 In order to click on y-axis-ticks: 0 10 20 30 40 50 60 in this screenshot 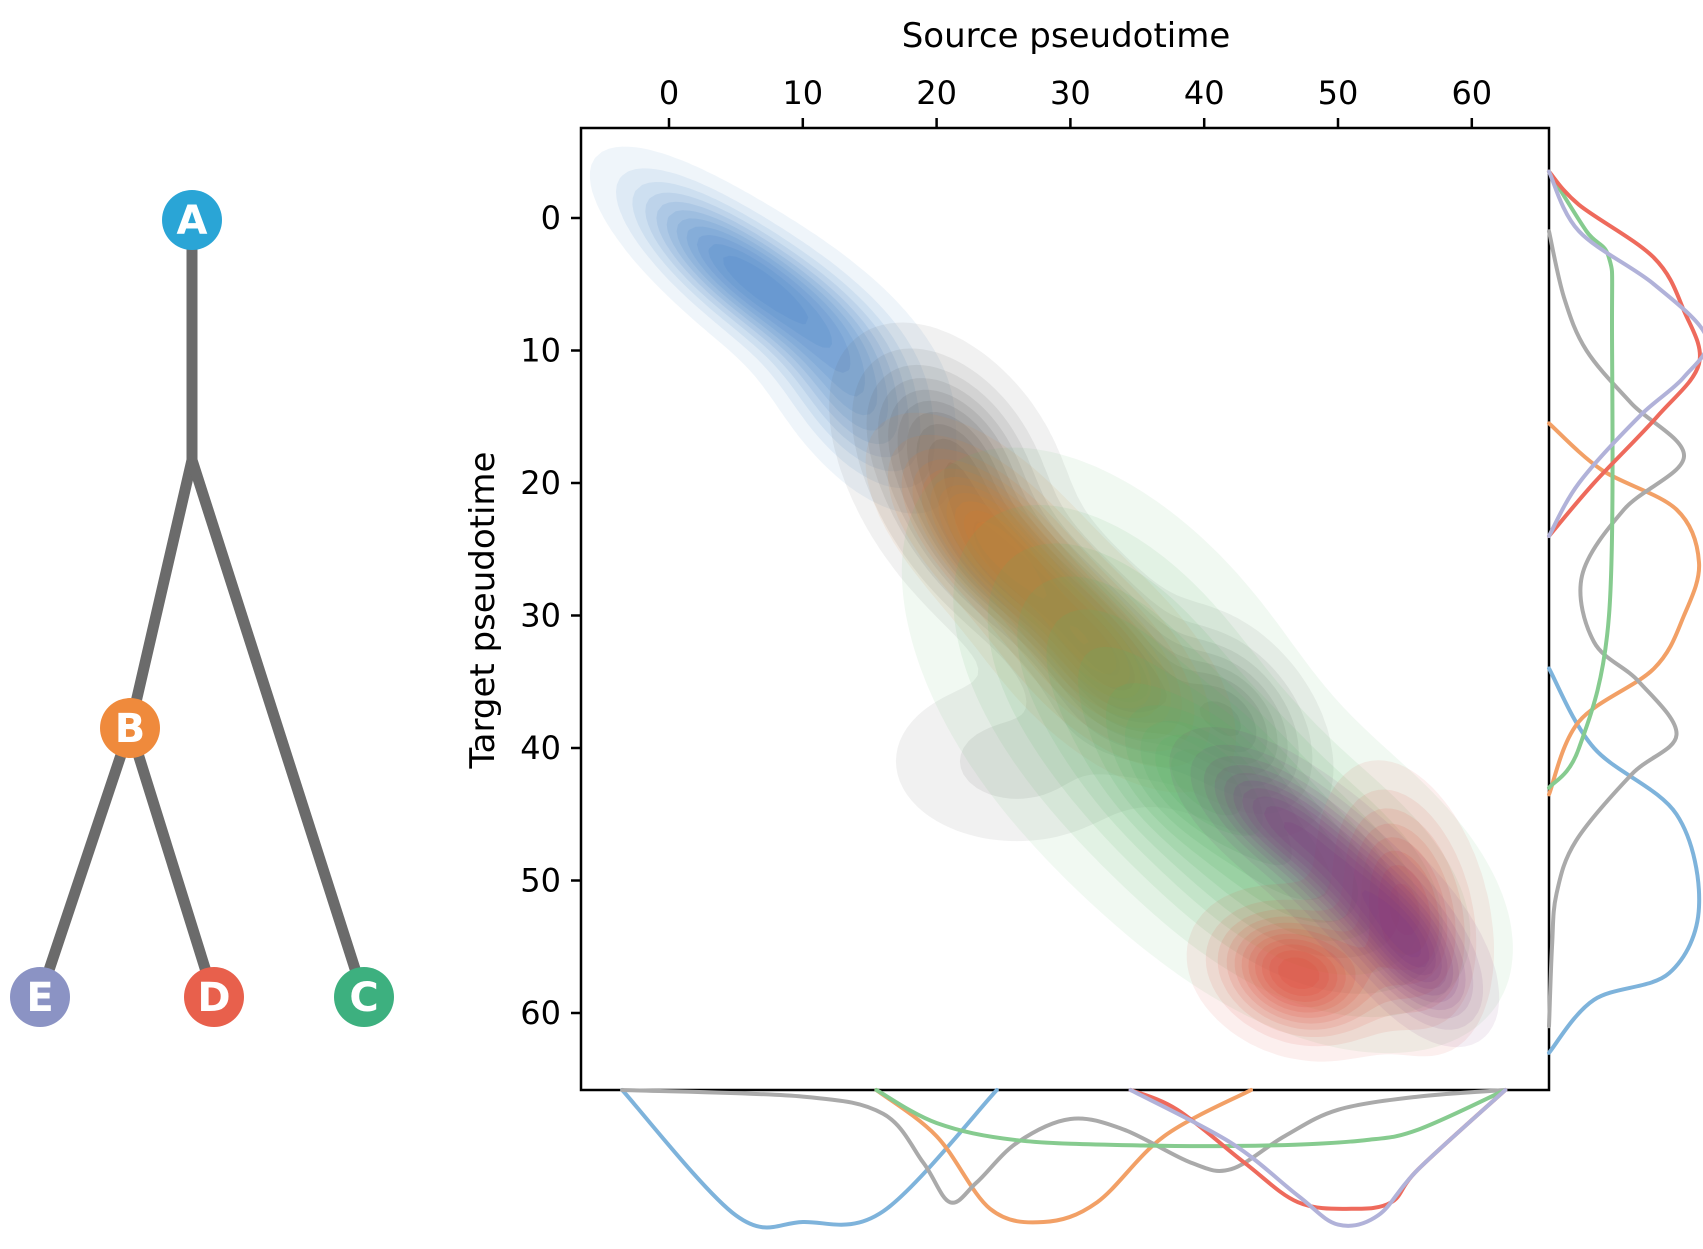, I will do `click(550, 615)`.